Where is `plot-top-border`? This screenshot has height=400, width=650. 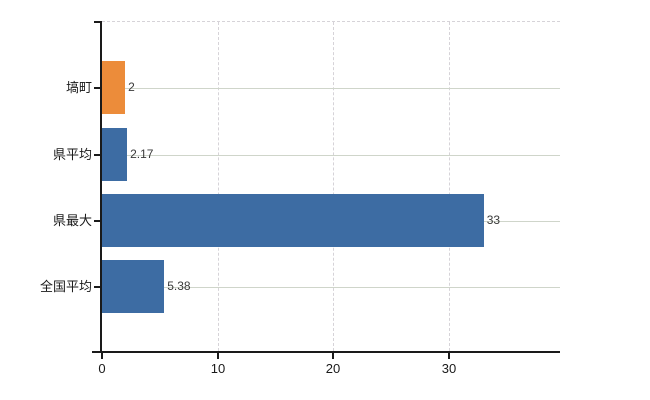 plot-top-border is located at coordinates (331, 21).